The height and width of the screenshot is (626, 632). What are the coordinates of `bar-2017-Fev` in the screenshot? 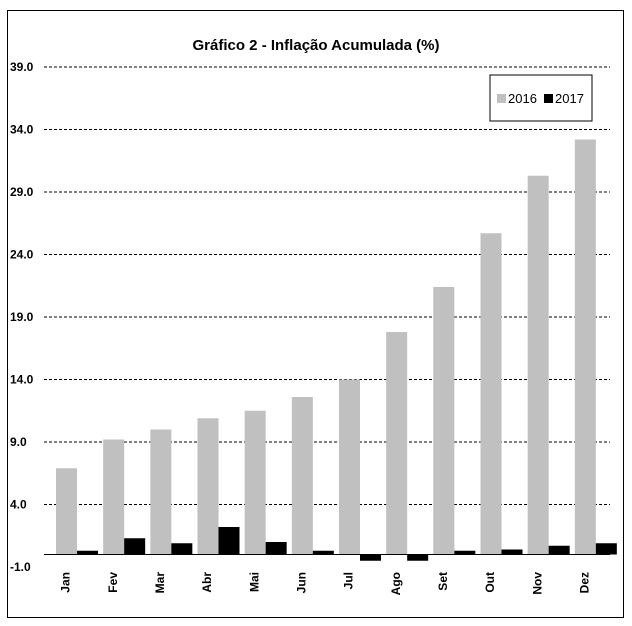 It's located at (135, 546).